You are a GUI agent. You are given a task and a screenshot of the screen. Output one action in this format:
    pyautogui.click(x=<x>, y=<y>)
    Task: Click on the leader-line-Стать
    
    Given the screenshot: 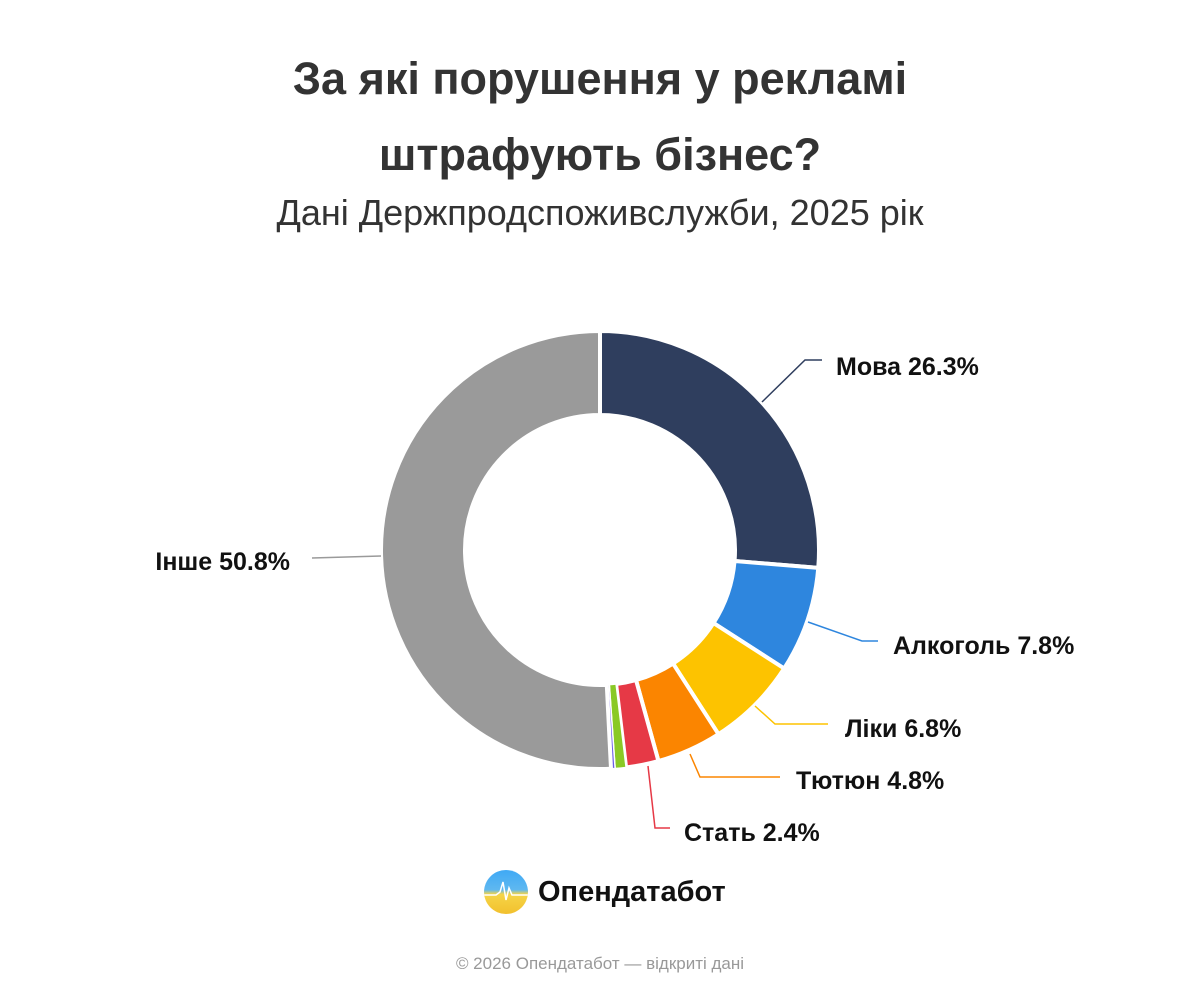 What is the action you would take?
    pyautogui.click(x=658, y=797)
    